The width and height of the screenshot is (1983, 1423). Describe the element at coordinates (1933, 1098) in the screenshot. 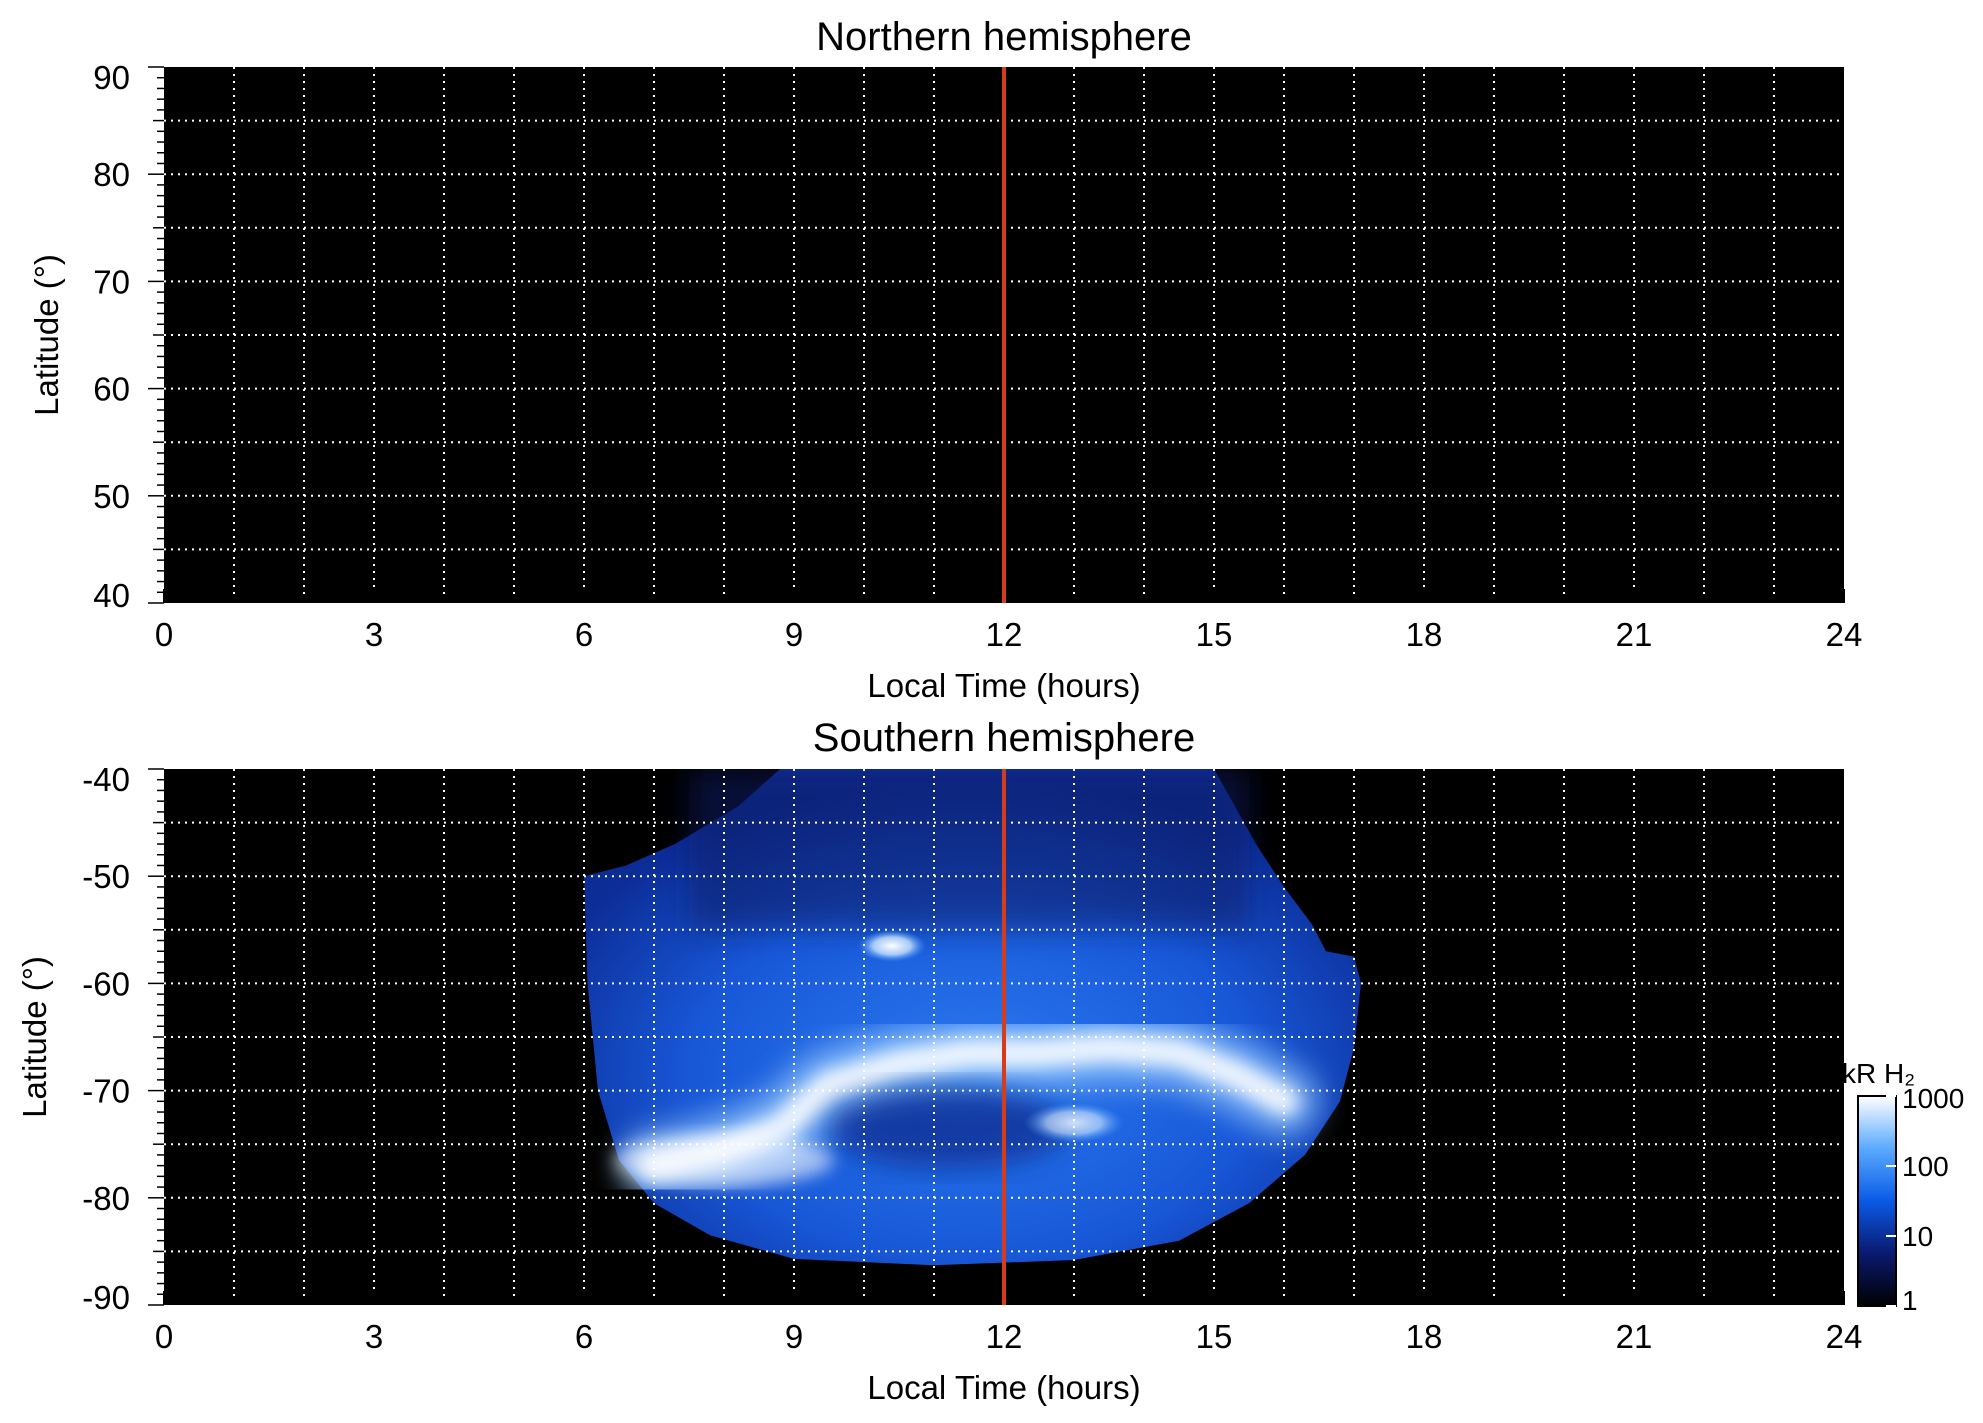

I see `colorbar-tick-label: 1000` at that location.